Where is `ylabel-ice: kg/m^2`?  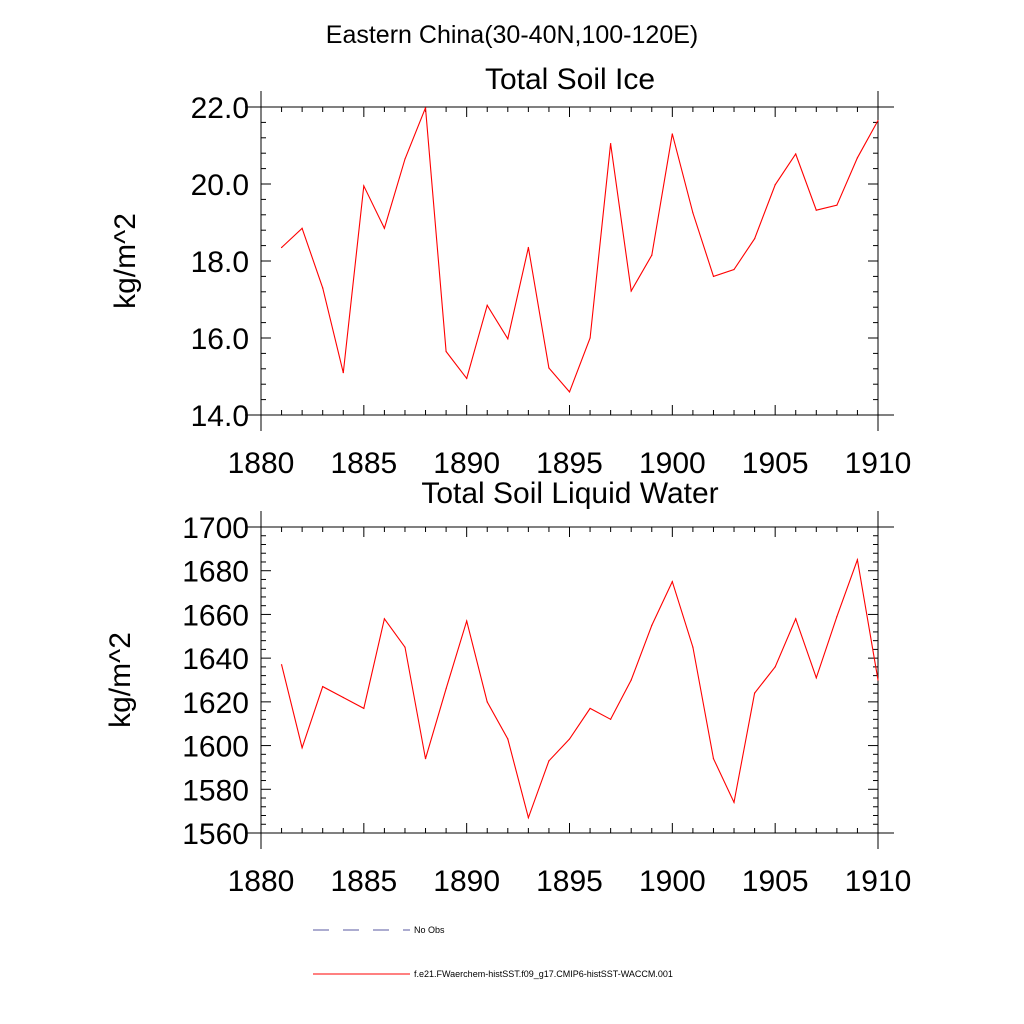 ylabel-ice: kg/m^2 is located at coordinates (125, 261).